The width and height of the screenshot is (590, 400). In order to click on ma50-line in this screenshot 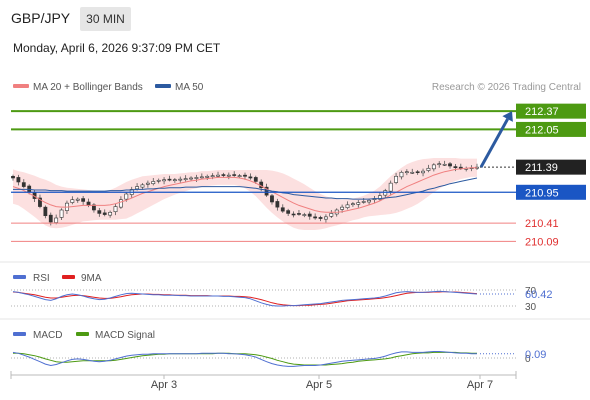, I will do `click(245, 188)`.